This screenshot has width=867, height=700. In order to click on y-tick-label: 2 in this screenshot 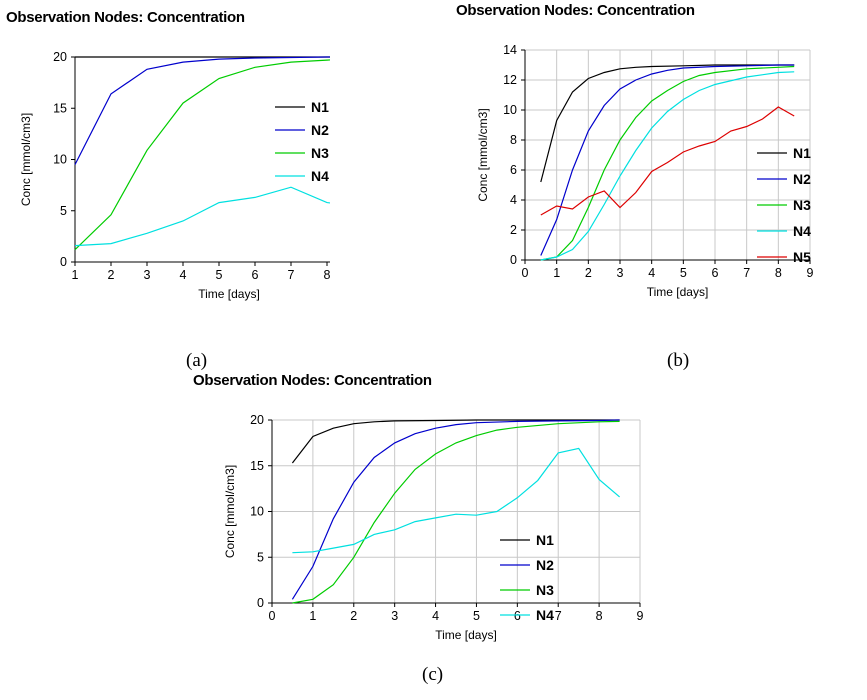, I will do `click(513, 230)`.